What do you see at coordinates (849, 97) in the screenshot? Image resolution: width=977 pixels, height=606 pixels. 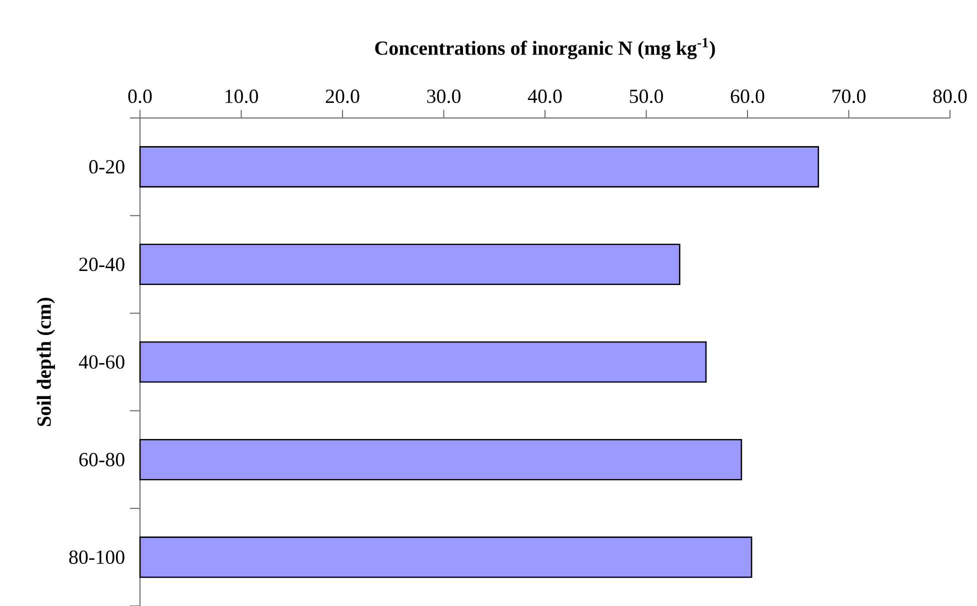 I see `x-tick-label: 70.0` at bounding box center [849, 97].